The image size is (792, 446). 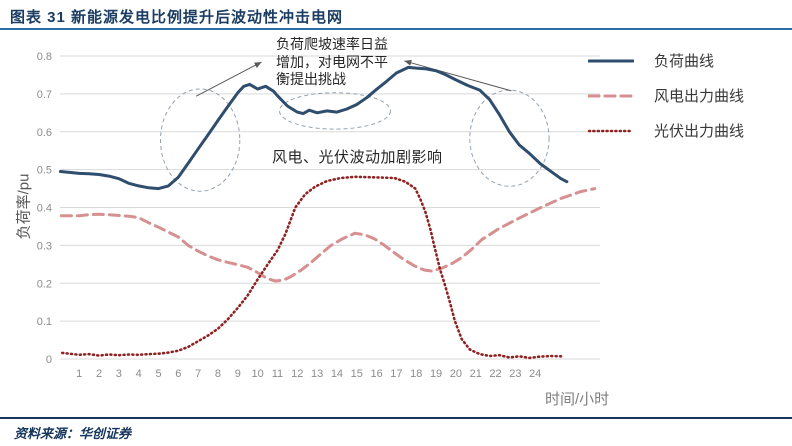 What do you see at coordinates (44, 57) in the screenshot?
I see `svg-text: 0.8` at bounding box center [44, 57].